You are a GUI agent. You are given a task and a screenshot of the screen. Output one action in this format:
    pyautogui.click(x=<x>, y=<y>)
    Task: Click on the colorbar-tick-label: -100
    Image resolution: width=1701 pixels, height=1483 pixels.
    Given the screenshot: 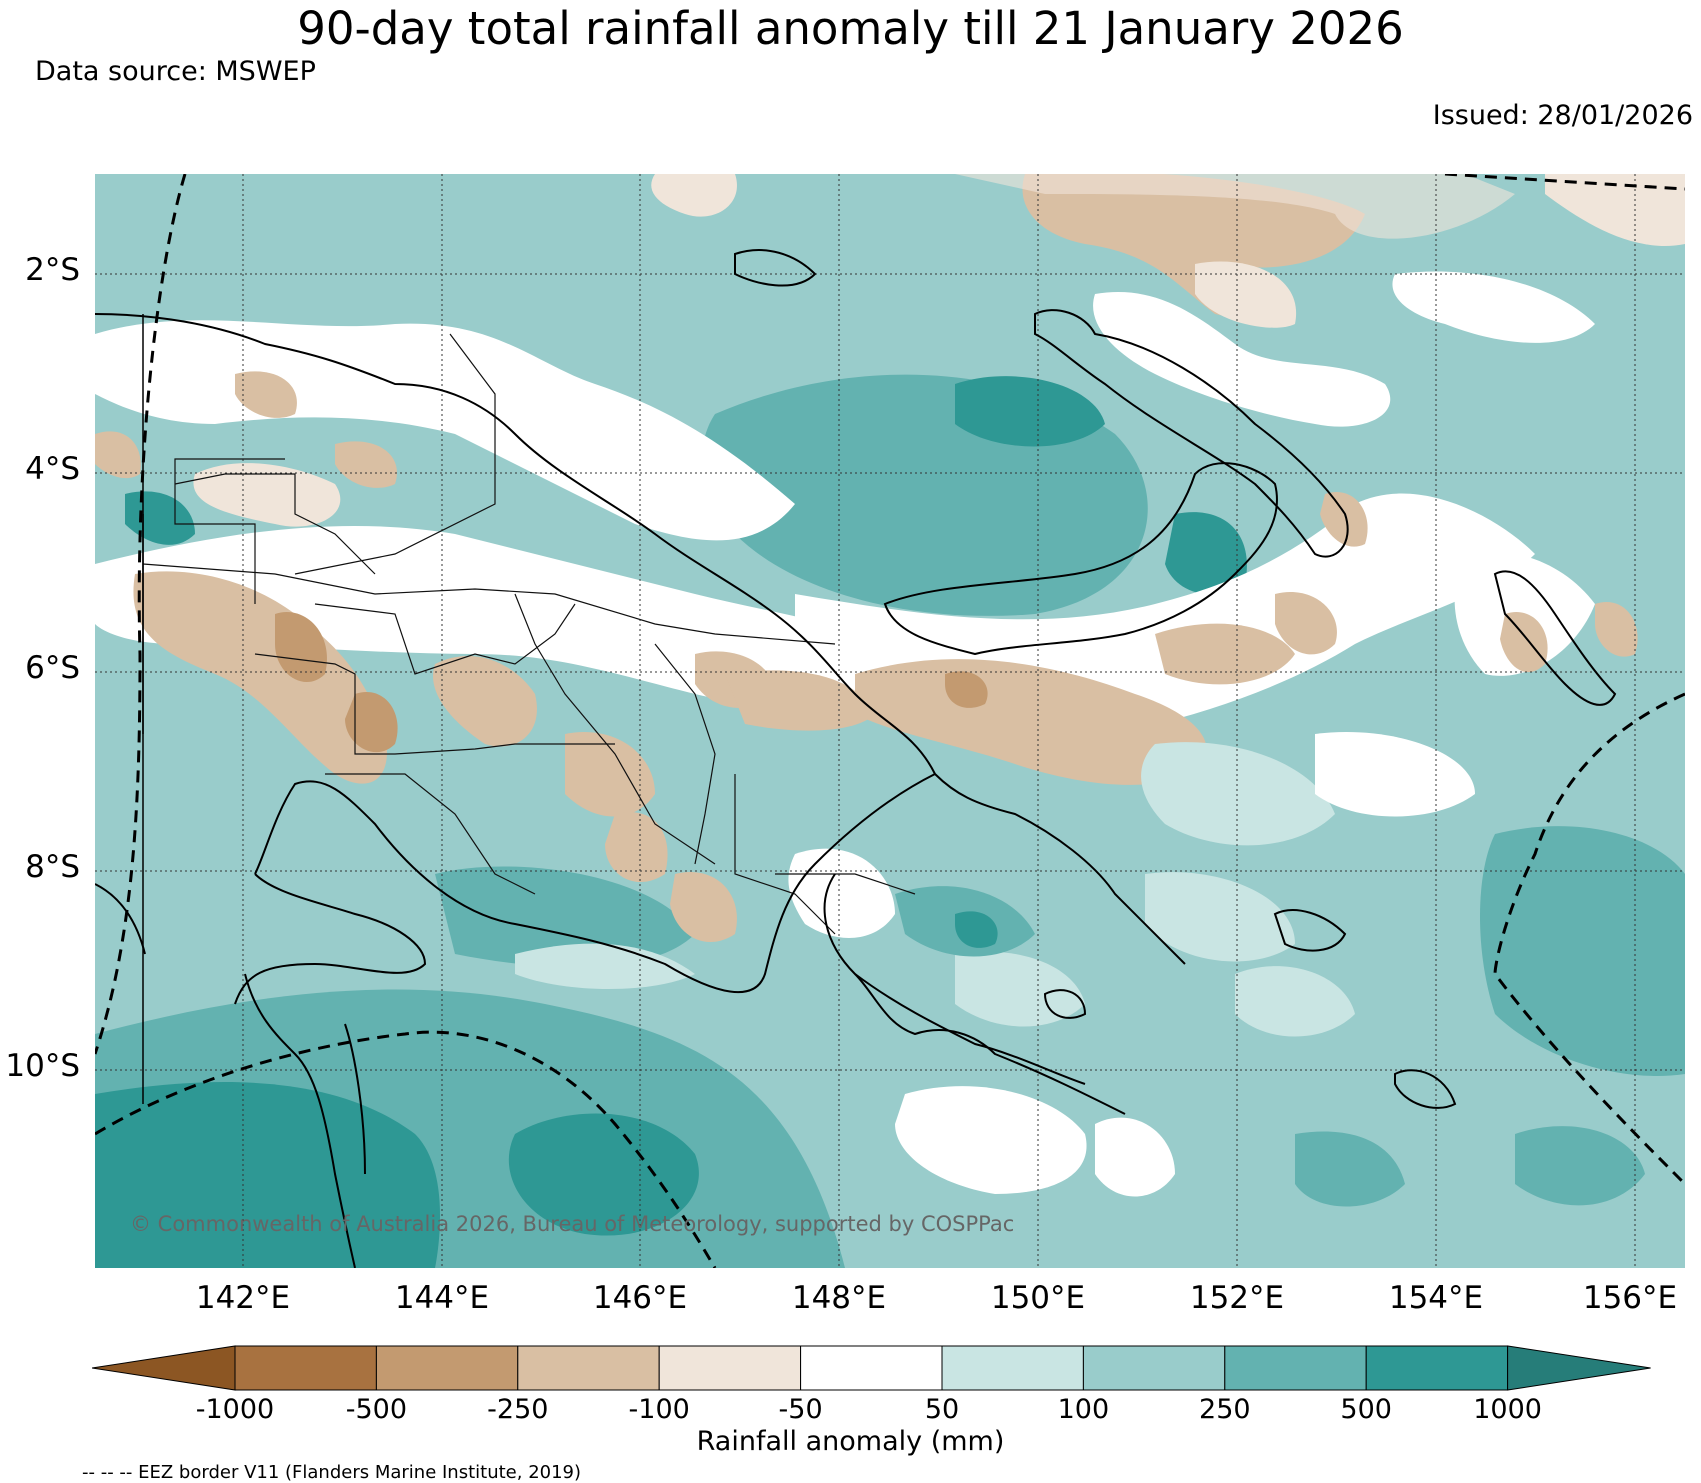 What is the action you would take?
    pyautogui.click(x=659, y=1409)
    